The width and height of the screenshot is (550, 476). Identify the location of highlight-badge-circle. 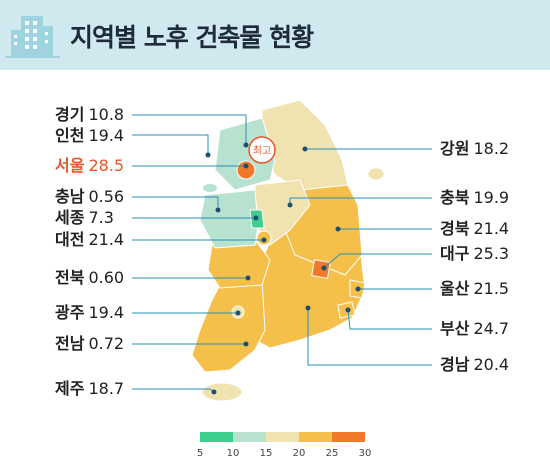
(262, 150).